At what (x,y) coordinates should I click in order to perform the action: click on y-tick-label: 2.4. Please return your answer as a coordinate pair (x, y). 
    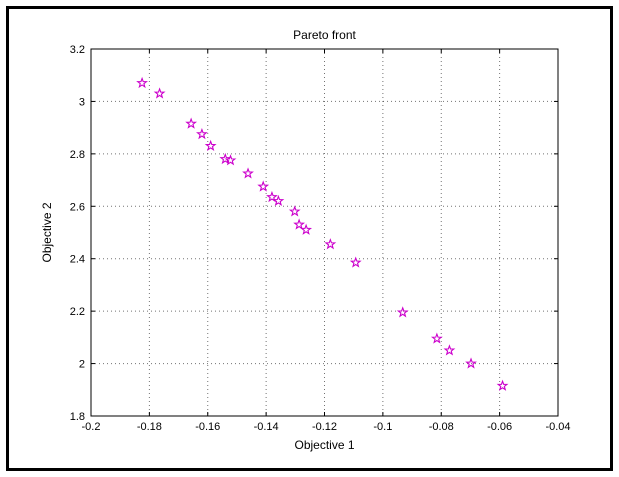
    Looking at the image, I should click on (77, 260).